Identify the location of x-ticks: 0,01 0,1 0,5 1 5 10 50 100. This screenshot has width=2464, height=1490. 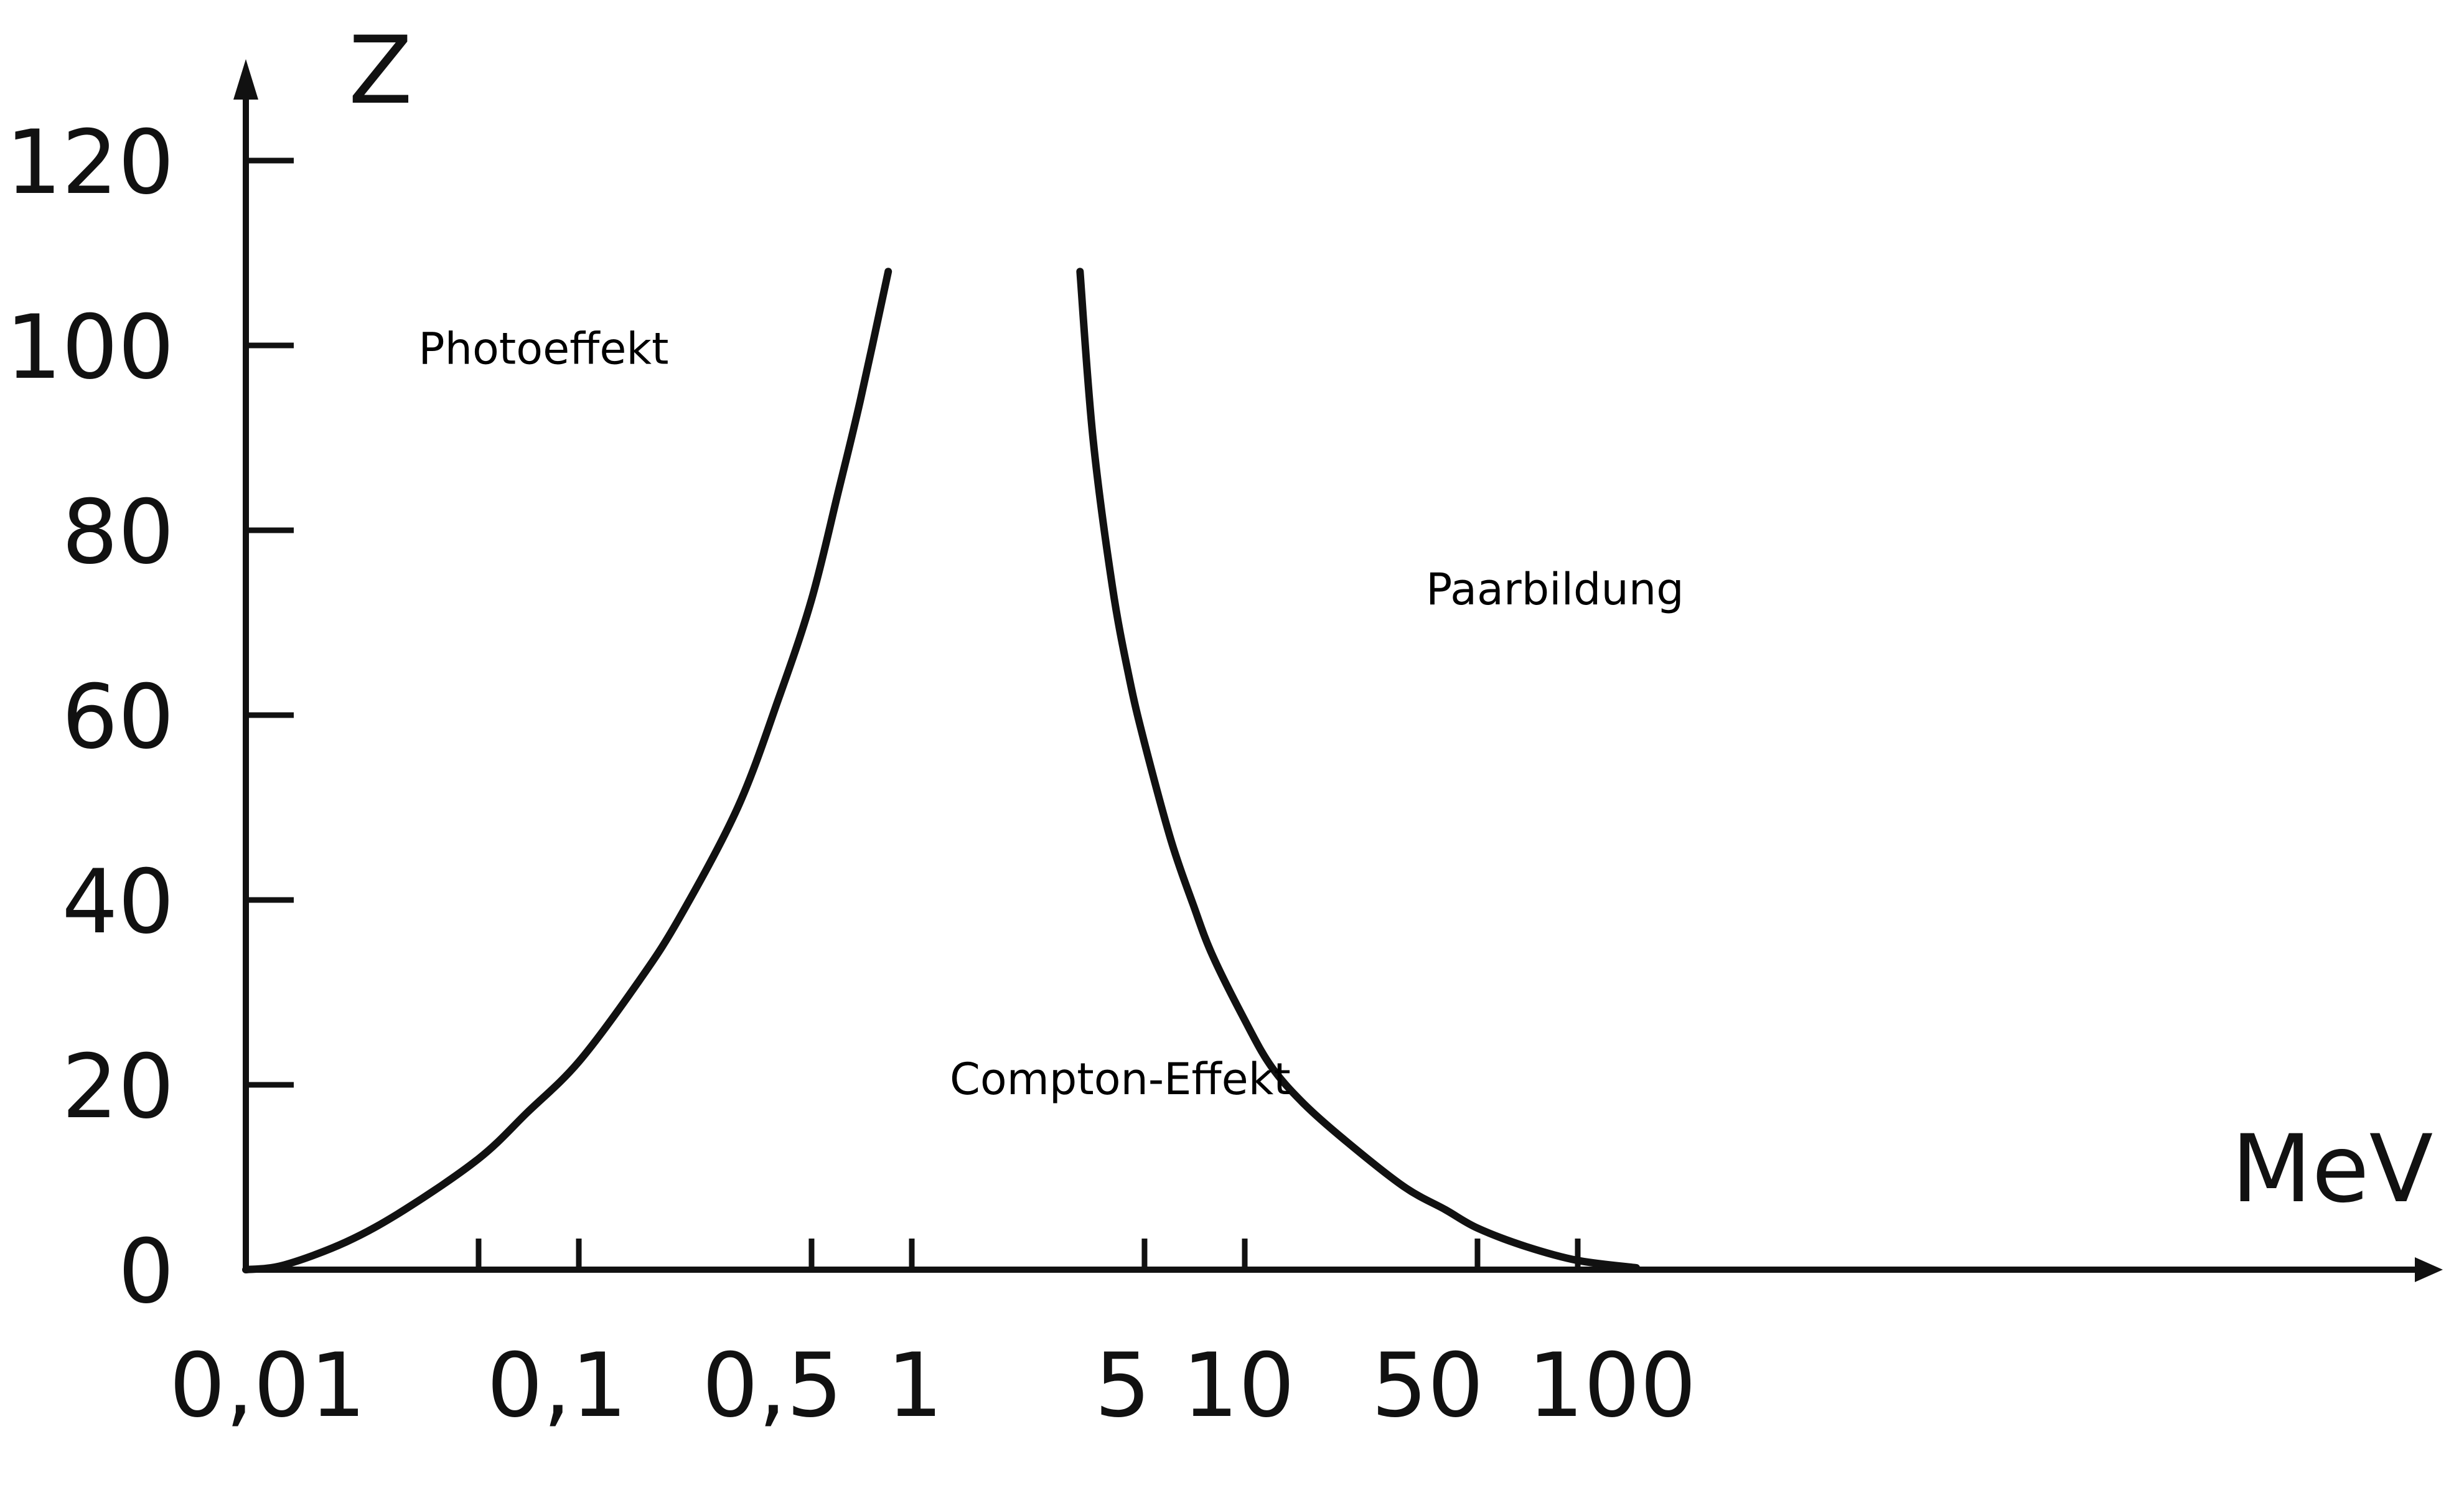
(933, 1338).